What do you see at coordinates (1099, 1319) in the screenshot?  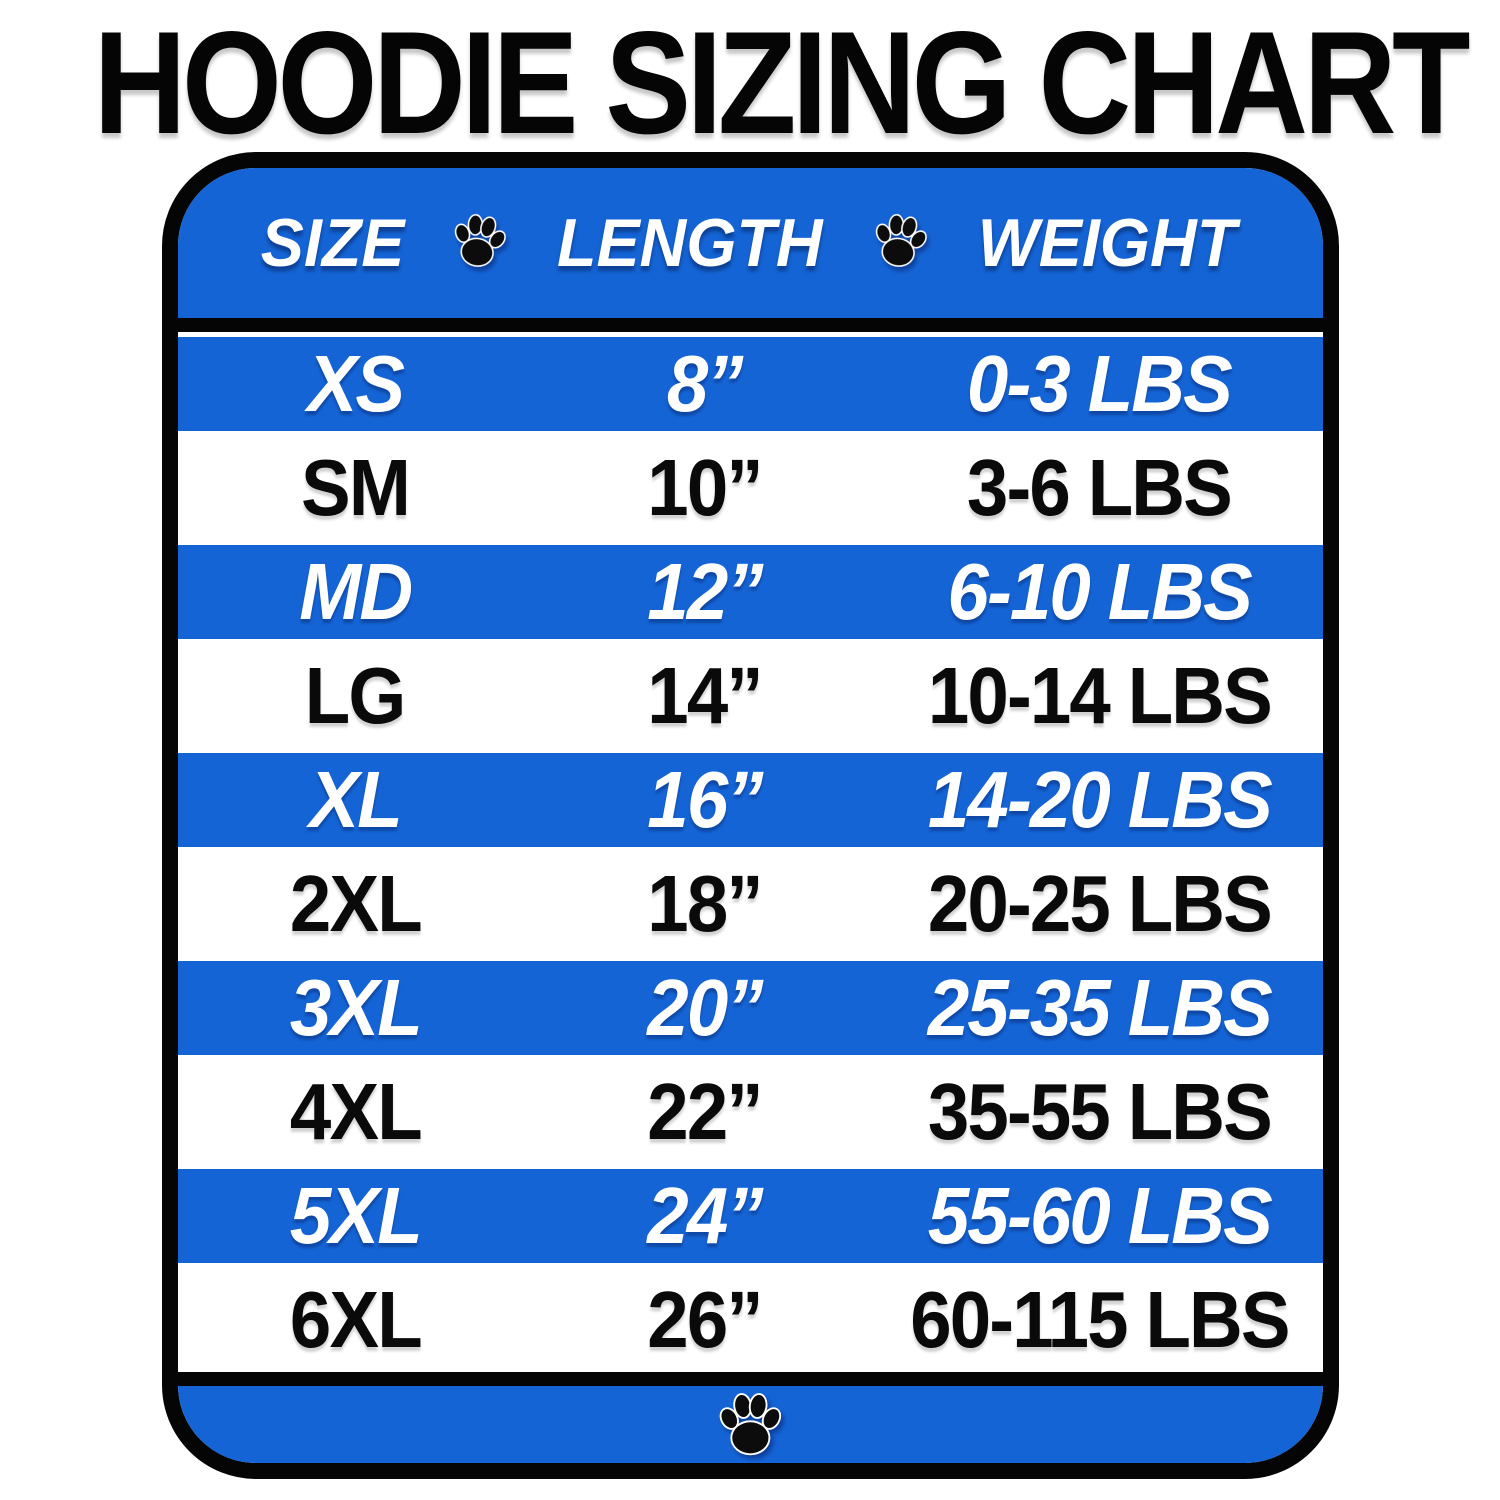 I see `weight-cell: 60-115 LBS` at bounding box center [1099, 1319].